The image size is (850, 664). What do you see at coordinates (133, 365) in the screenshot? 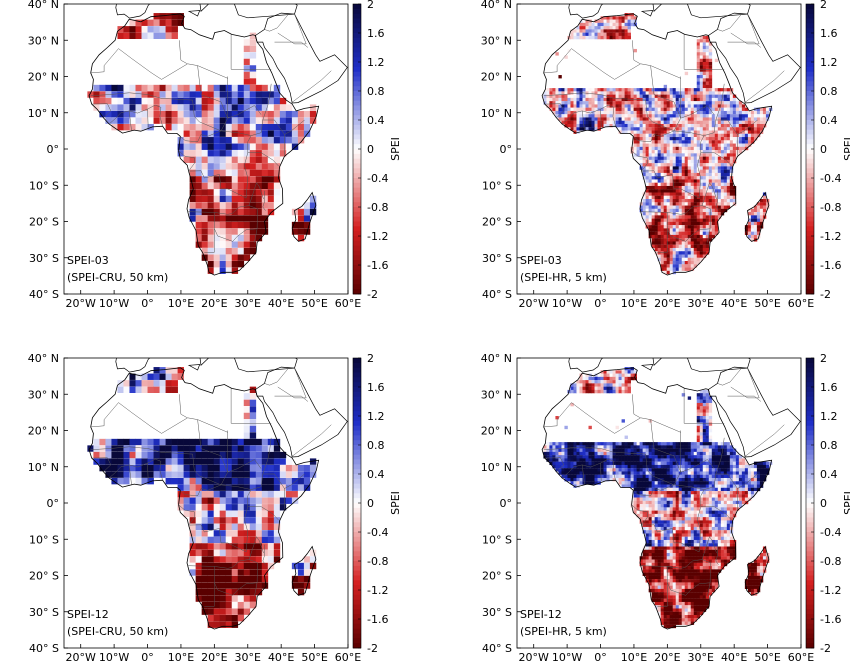
I see `neighbor-coastline` at bounding box center [133, 365].